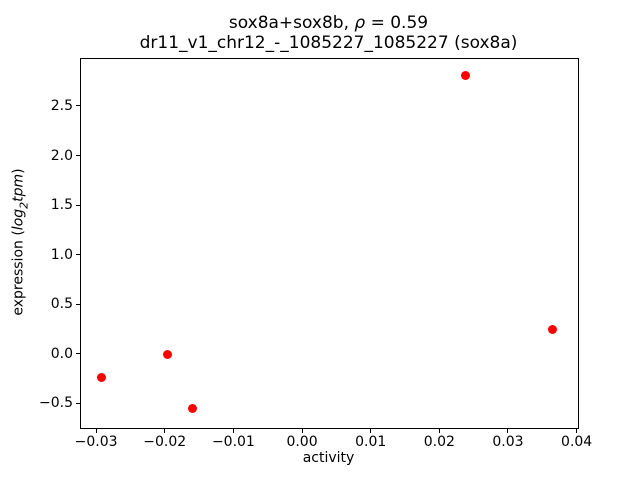 This screenshot has height=480, width=640. What do you see at coordinates (371, 442) in the screenshot?
I see `x-axis-tick-label: 0.01` at bounding box center [371, 442].